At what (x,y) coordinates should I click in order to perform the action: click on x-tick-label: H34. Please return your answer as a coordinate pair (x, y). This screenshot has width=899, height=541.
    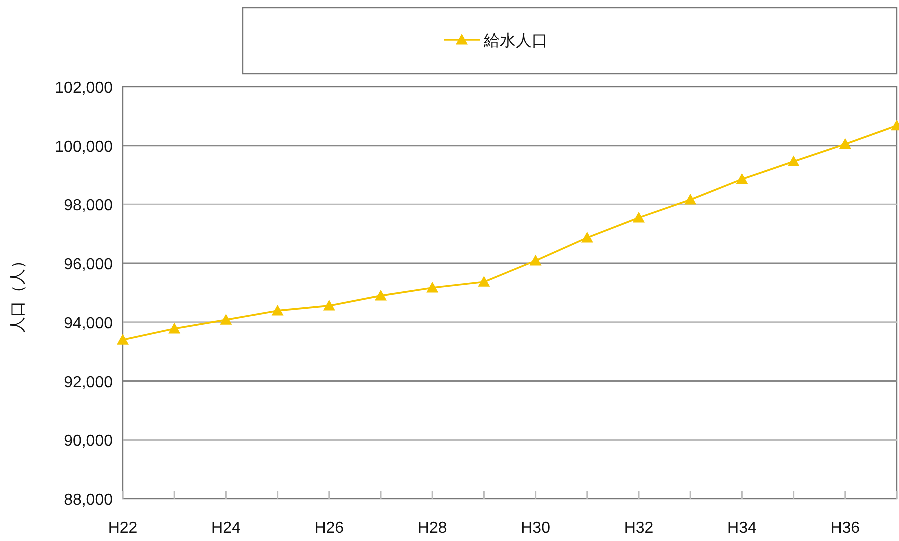
    Looking at the image, I should click on (742, 528).